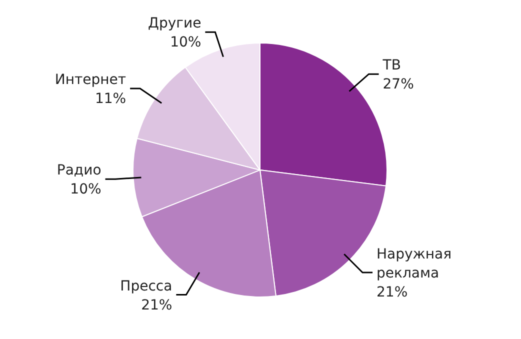 This screenshot has height=339, width=521. I want to click on data-label: 11%, so click(110, 99).